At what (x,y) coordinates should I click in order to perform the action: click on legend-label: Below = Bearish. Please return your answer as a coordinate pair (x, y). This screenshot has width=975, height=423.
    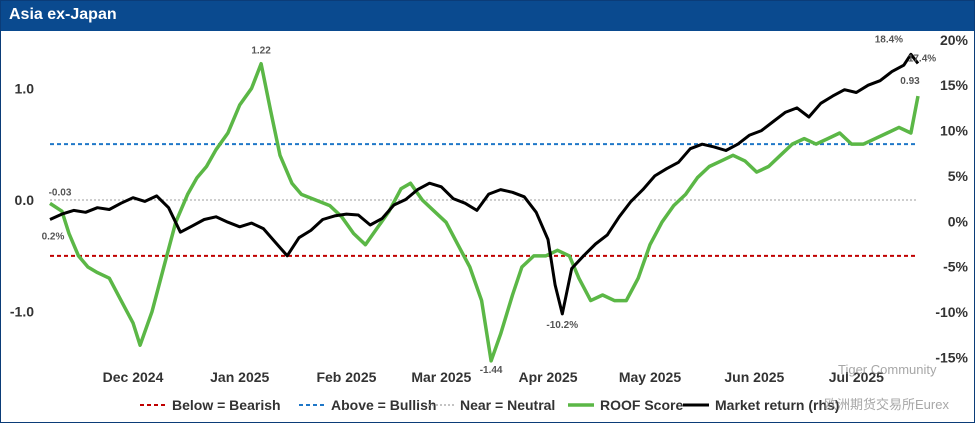
    Looking at the image, I should click on (226, 405).